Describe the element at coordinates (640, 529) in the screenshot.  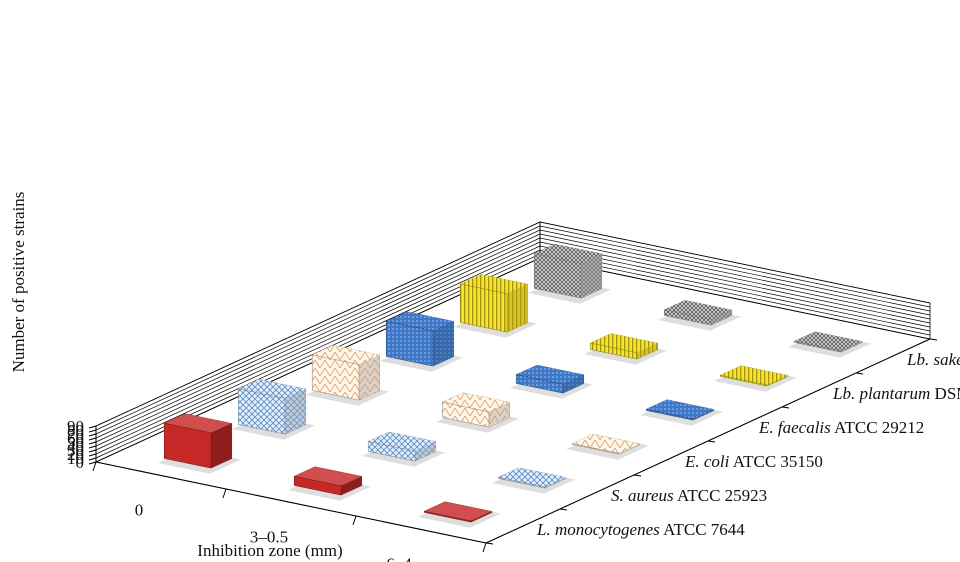
I see `series-label: L. monocytogenes ATCC 7644` at that location.